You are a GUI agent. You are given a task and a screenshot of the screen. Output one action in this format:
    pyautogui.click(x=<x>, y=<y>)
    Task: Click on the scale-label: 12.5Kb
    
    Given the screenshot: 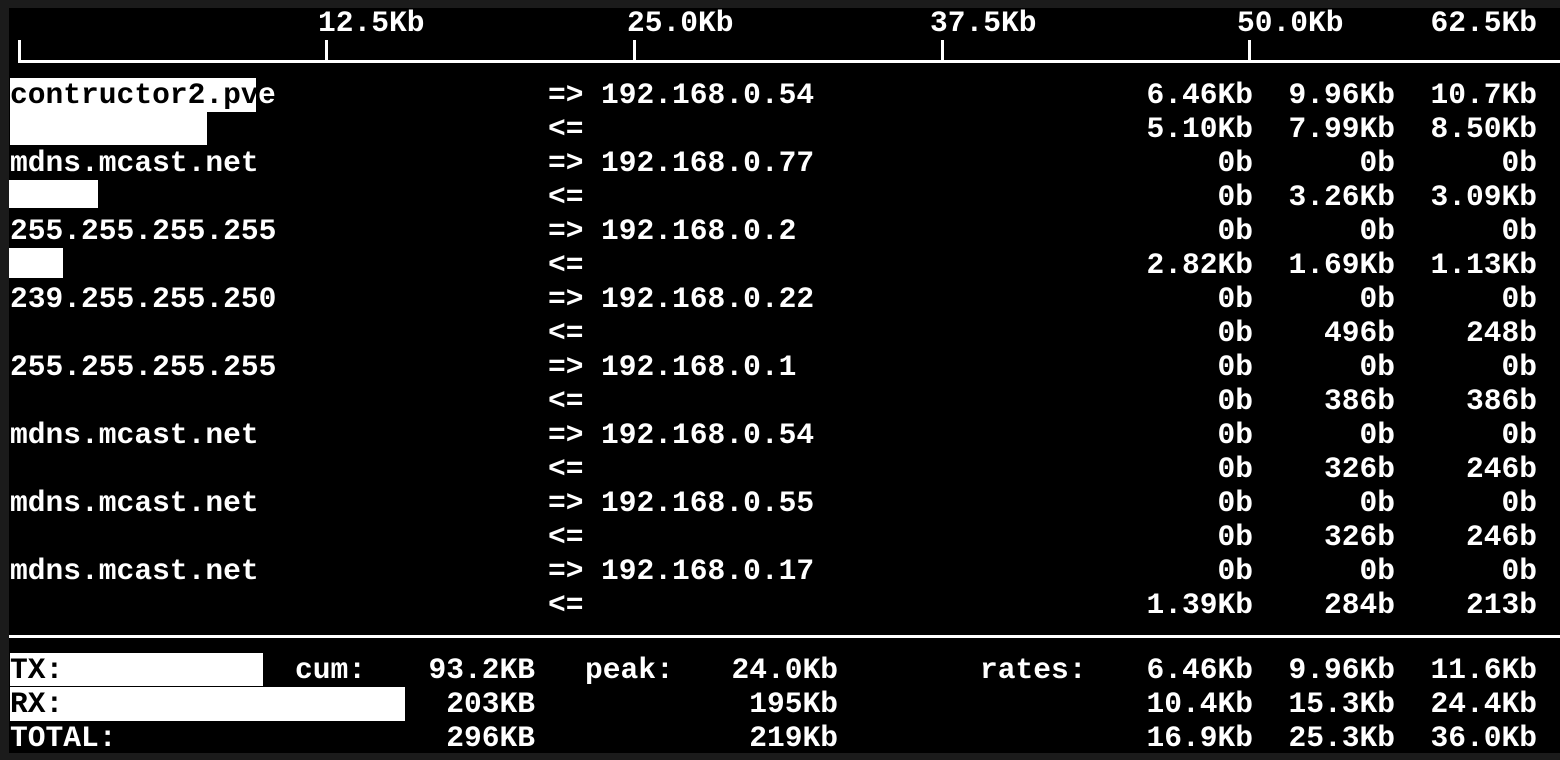 What is the action you would take?
    pyautogui.click(x=371, y=23)
    